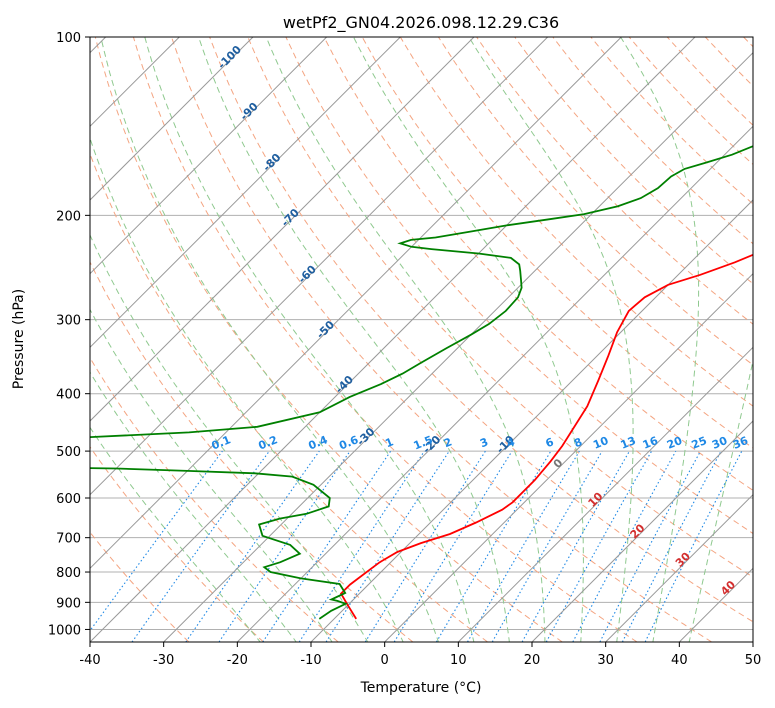  I want to click on mixing-ratio-label: 0.2, so click(267, 442).